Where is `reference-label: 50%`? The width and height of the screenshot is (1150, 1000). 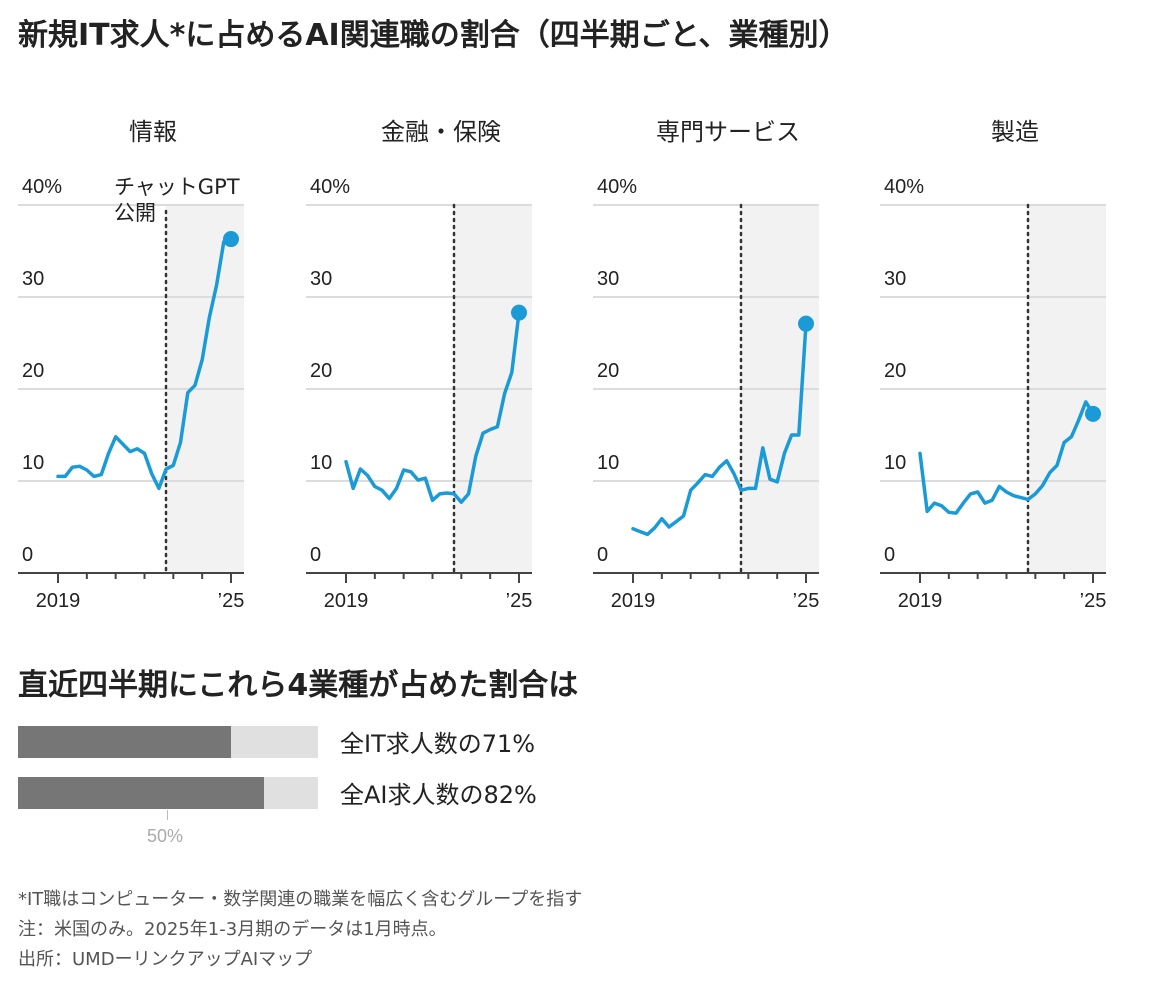 reference-label: 50% is located at coordinates (165, 836).